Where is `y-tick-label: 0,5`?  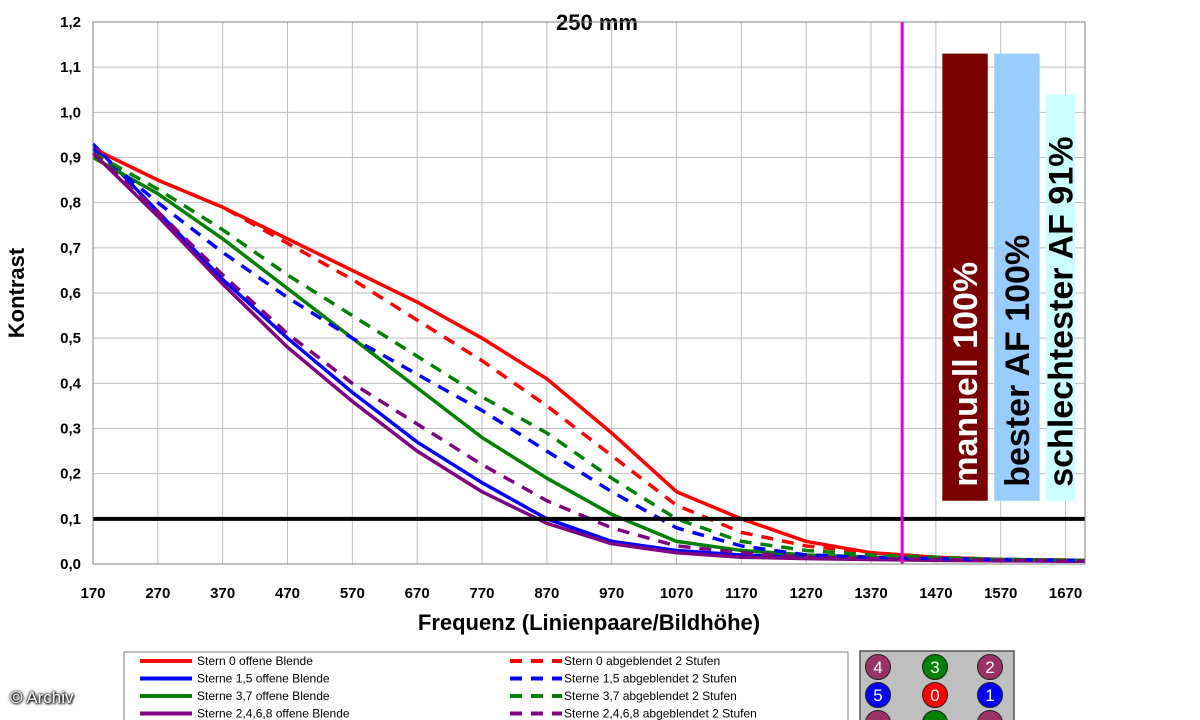
y-tick-label: 0,5 is located at coordinates (70, 338).